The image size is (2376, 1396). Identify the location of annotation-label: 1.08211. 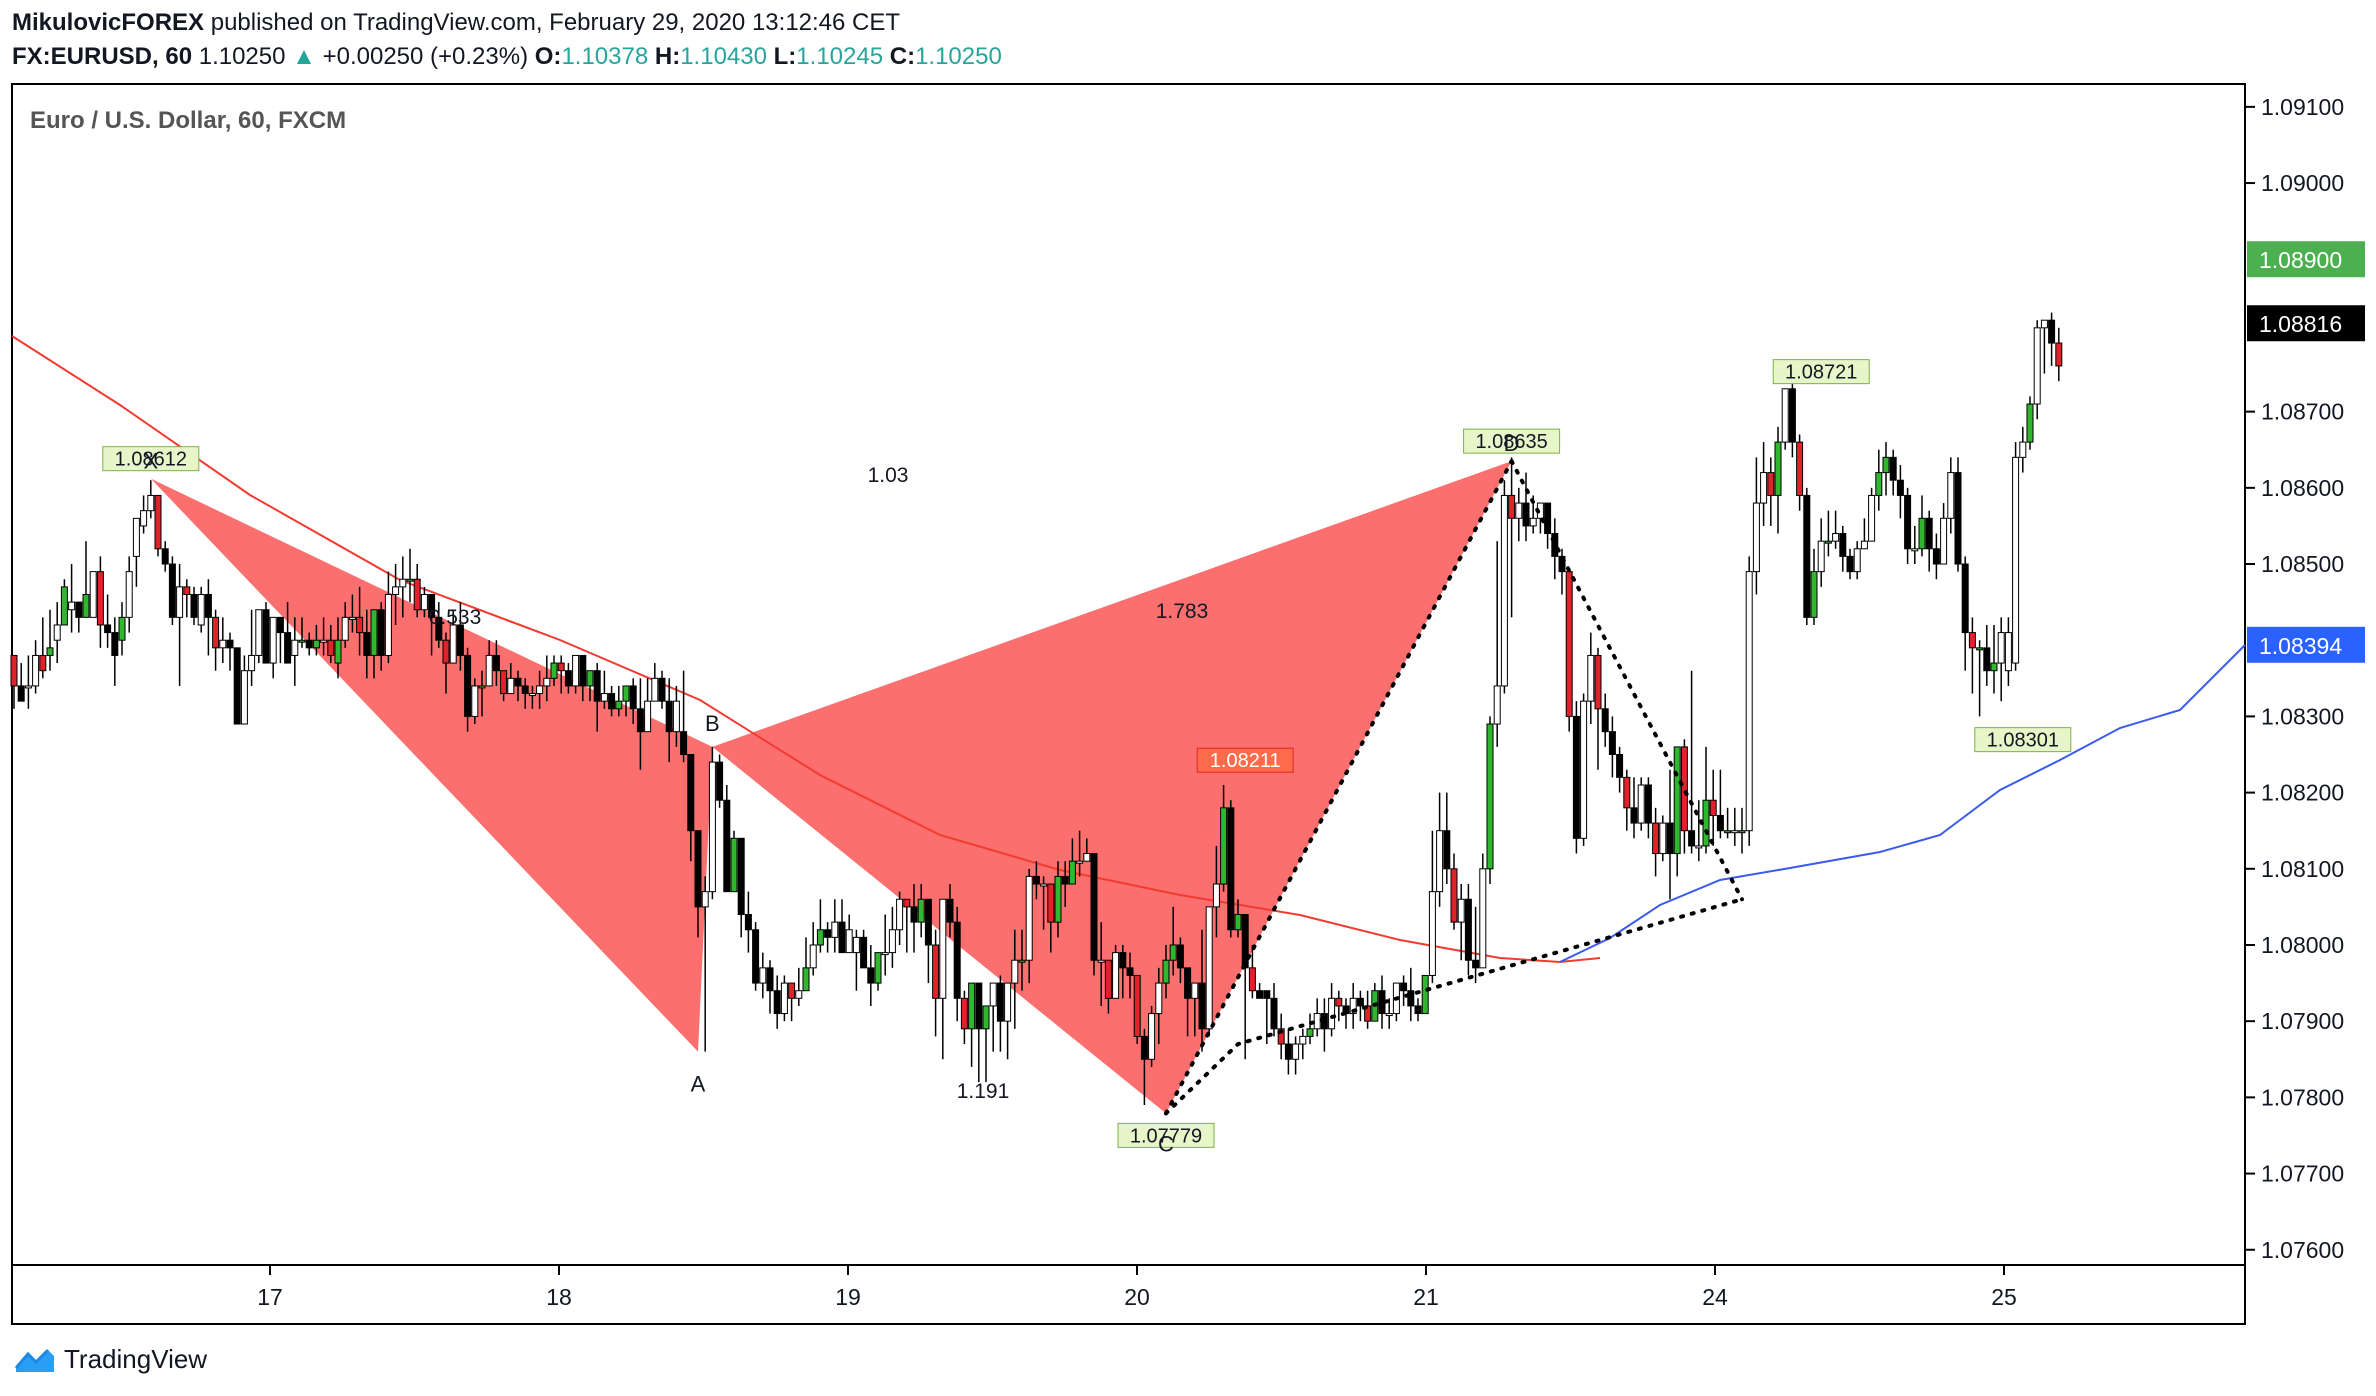
(1245, 761).